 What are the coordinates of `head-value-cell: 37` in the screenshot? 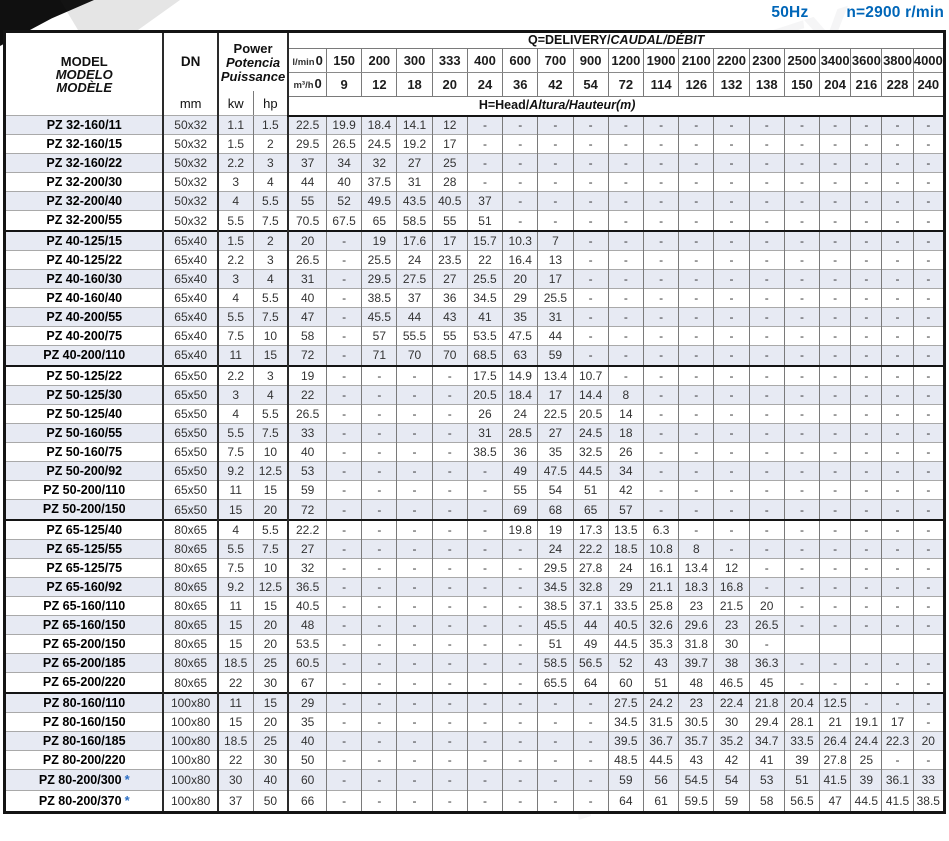 It's located at (414, 298).